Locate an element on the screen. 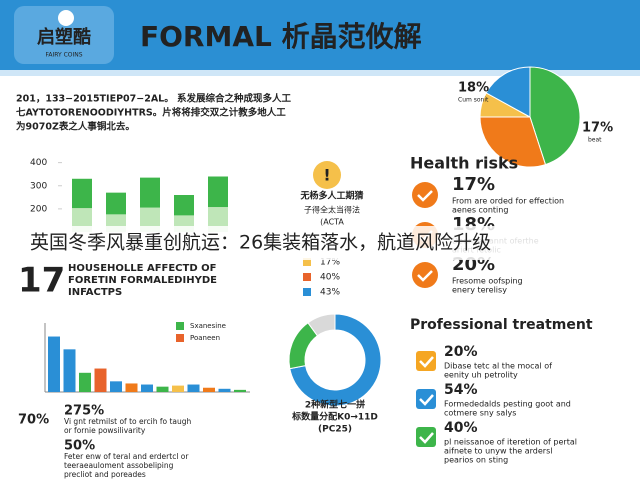 This screenshot has height=480, width=640. header-title: FORMAL 析晶范攸解 is located at coordinates (281, 36).